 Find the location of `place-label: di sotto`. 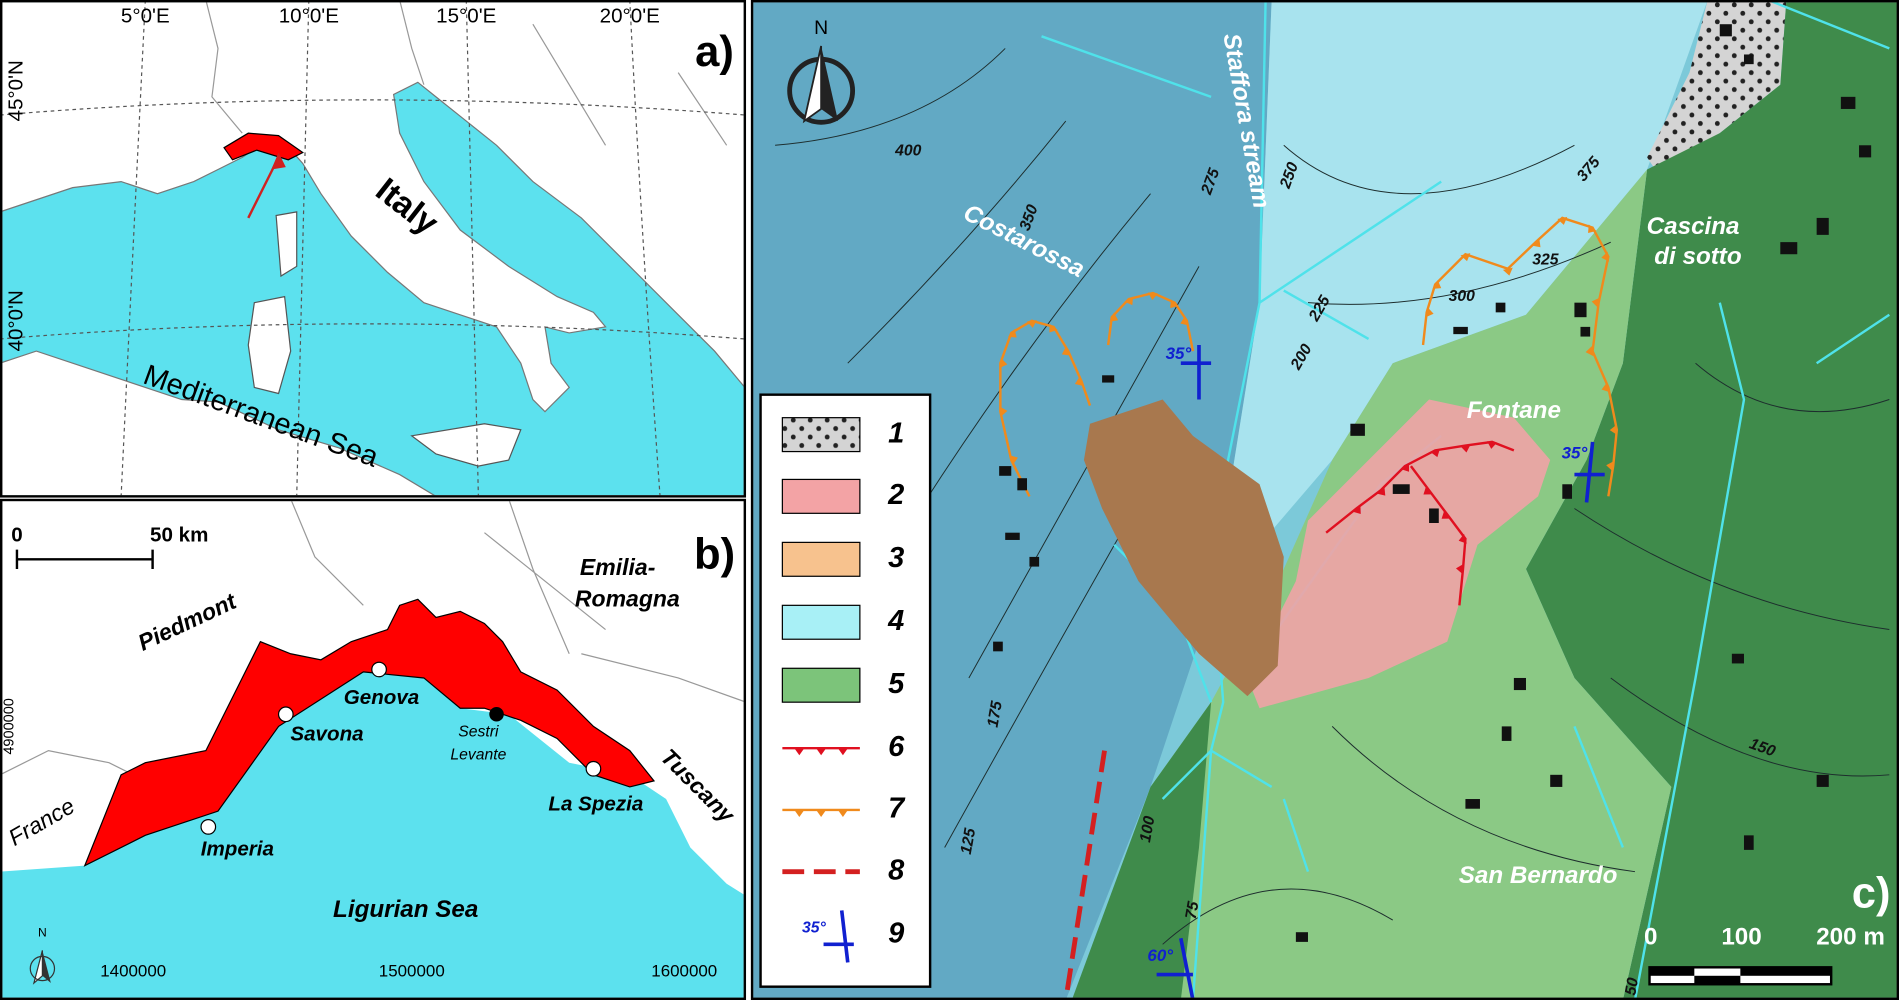

place-label: di sotto is located at coordinates (1697, 256).